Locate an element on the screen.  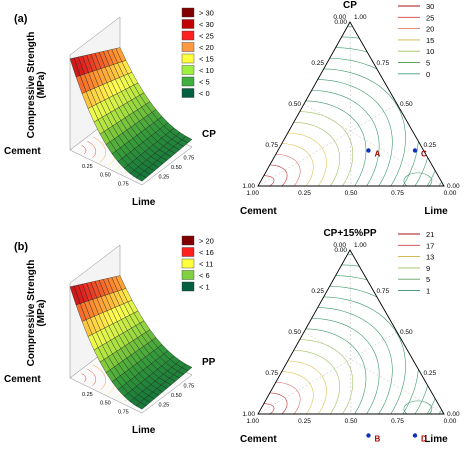
legend-entry: < 20 is located at coordinates (206, 47).